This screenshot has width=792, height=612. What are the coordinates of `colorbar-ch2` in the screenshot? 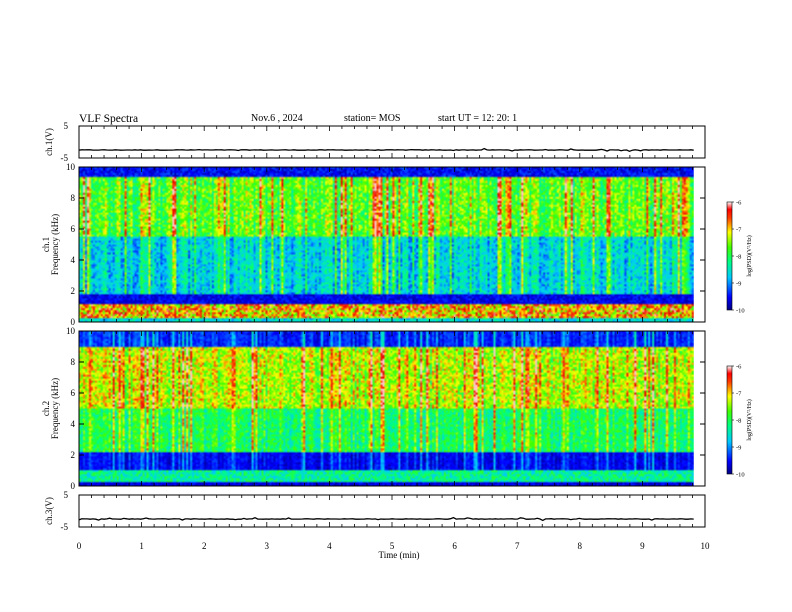 It's located at (729, 420).